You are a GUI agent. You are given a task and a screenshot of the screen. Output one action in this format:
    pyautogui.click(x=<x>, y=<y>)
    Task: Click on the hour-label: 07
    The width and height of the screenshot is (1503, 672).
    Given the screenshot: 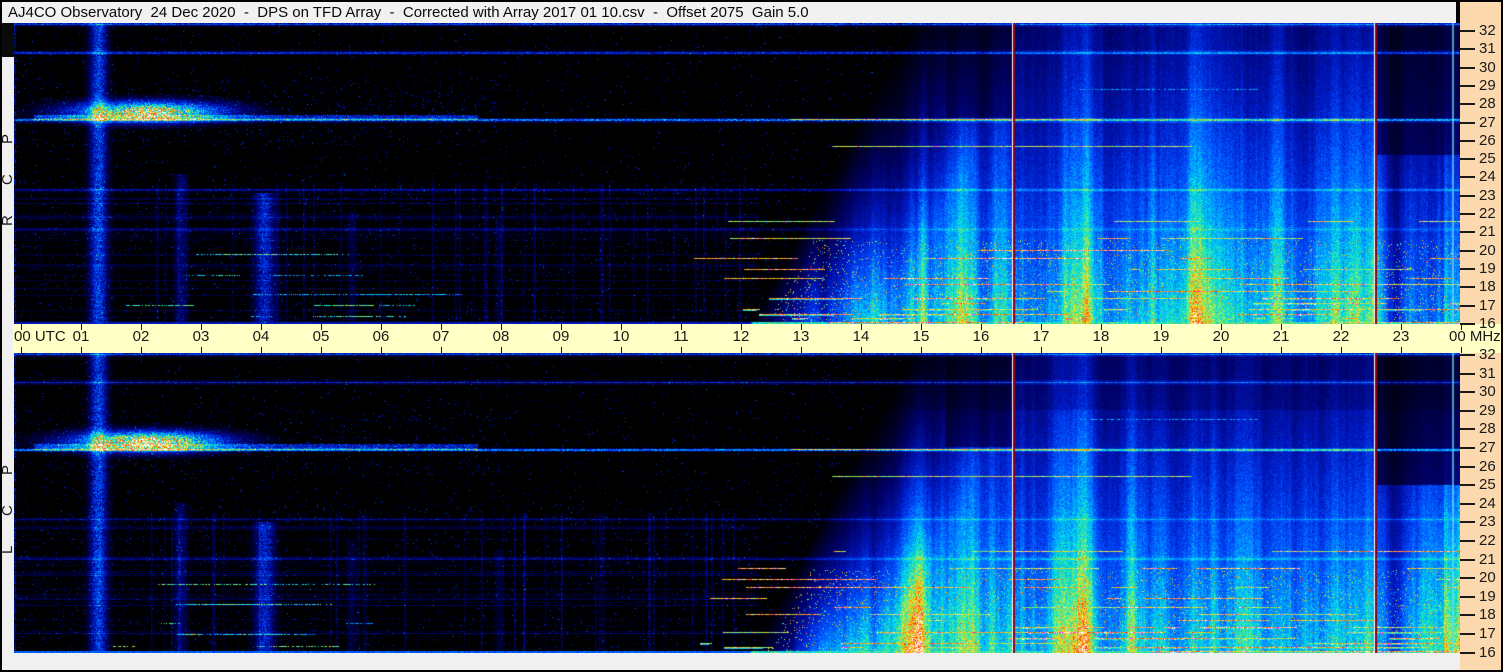 What is the action you would take?
    pyautogui.click(x=441, y=336)
    